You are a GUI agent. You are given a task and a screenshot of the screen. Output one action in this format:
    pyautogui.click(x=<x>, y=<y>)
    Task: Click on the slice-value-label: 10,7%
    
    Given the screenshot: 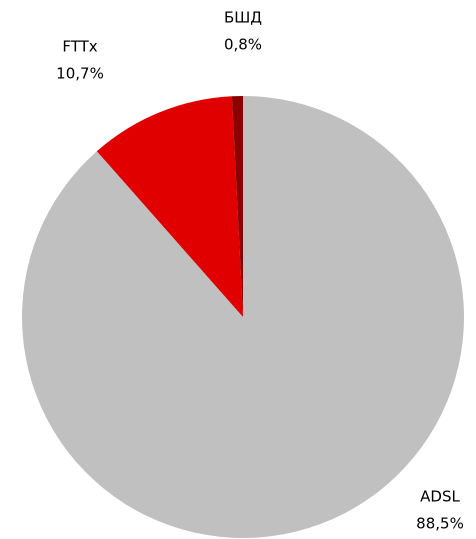 What is the action you would take?
    pyautogui.click(x=80, y=74)
    